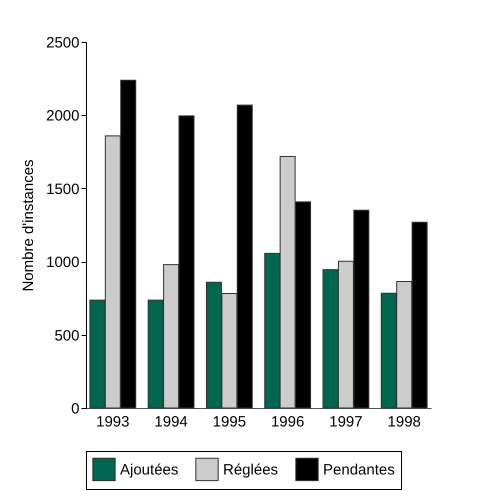  What do you see at coordinates (287, 422) in the screenshot?
I see `x-tick-label: 1996` at bounding box center [287, 422].